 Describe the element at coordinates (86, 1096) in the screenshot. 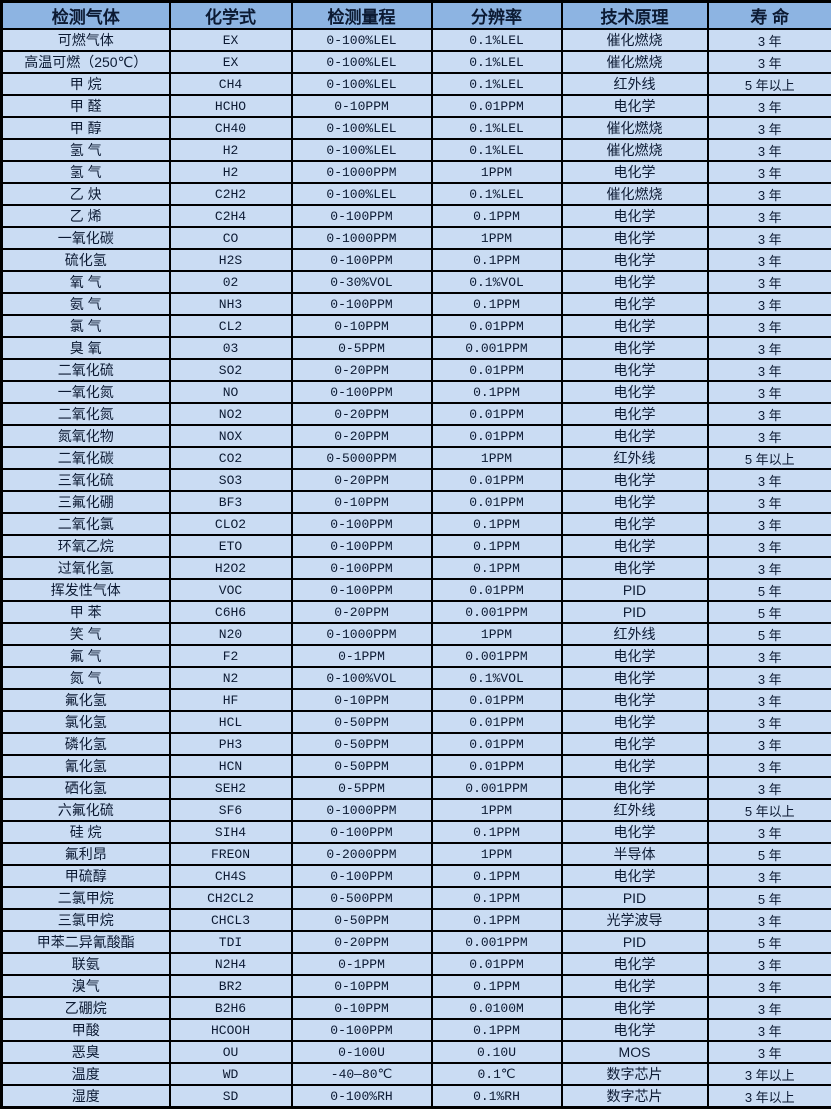

I see `cell-gas: 湿度` at that location.